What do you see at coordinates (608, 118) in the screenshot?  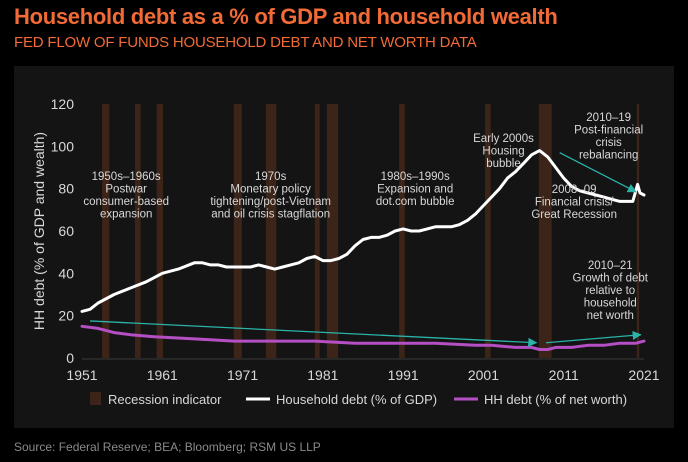 I see `annotation-line: 2010–19` at bounding box center [608, 118].